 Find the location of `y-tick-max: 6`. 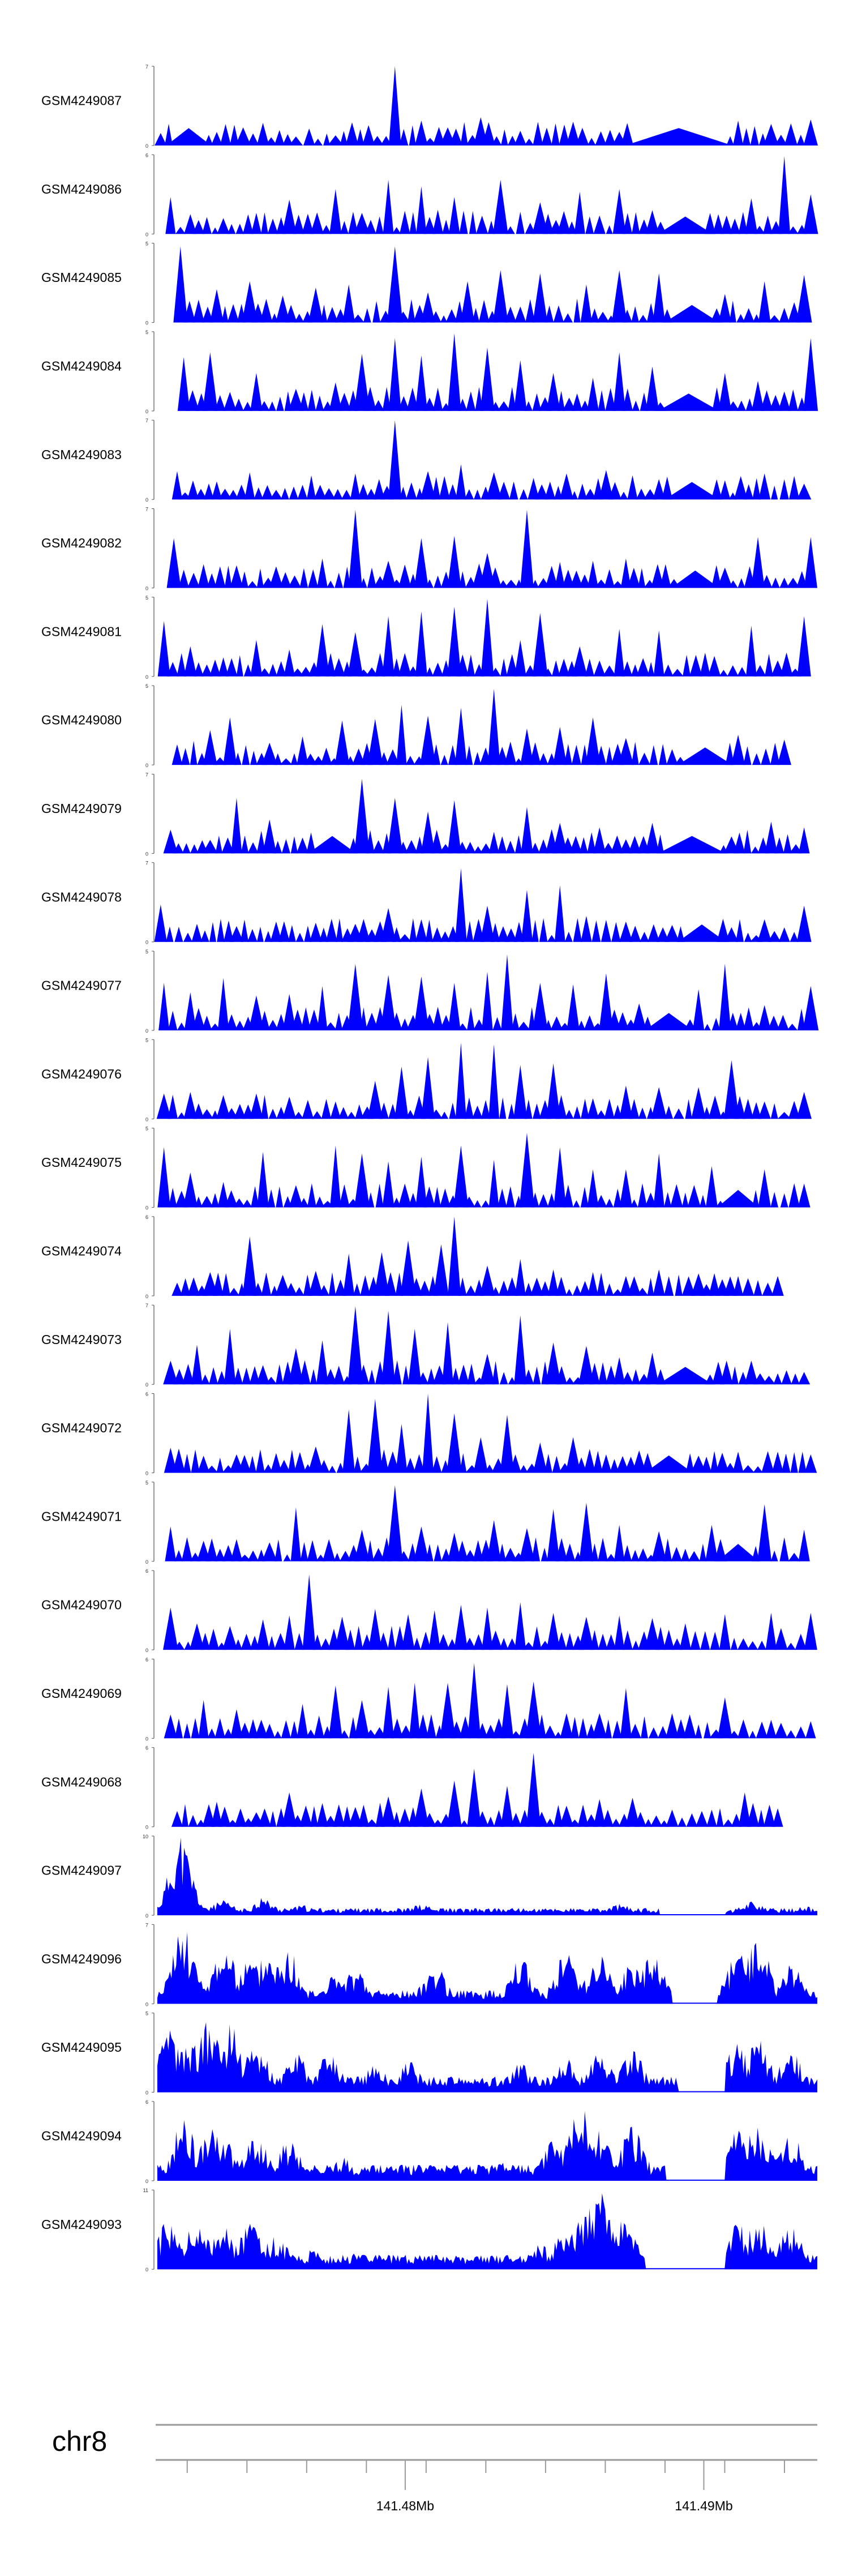

y-tick-max: 6 is located at coordinates (146, 2102).